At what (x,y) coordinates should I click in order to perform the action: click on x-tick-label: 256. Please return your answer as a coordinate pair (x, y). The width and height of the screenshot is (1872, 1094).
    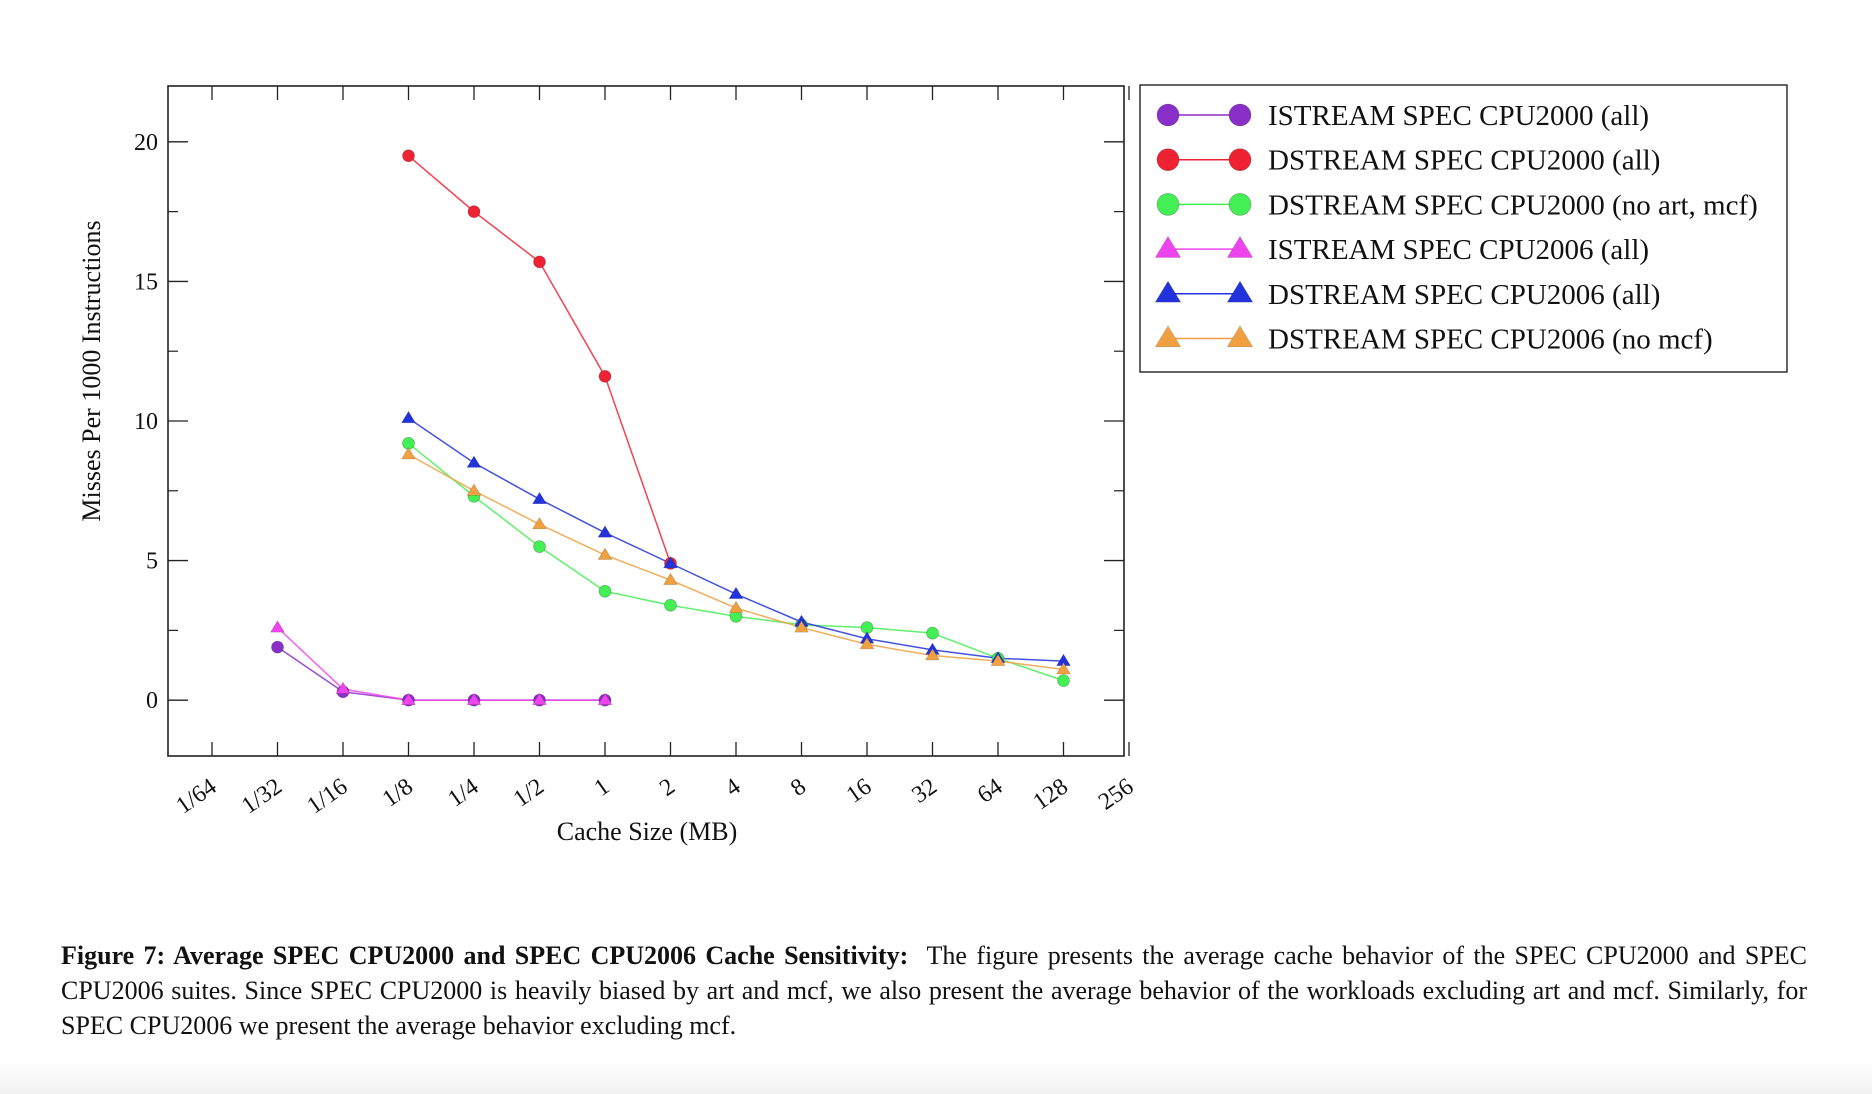
    Looking at the image, I should click on (1116, 795).